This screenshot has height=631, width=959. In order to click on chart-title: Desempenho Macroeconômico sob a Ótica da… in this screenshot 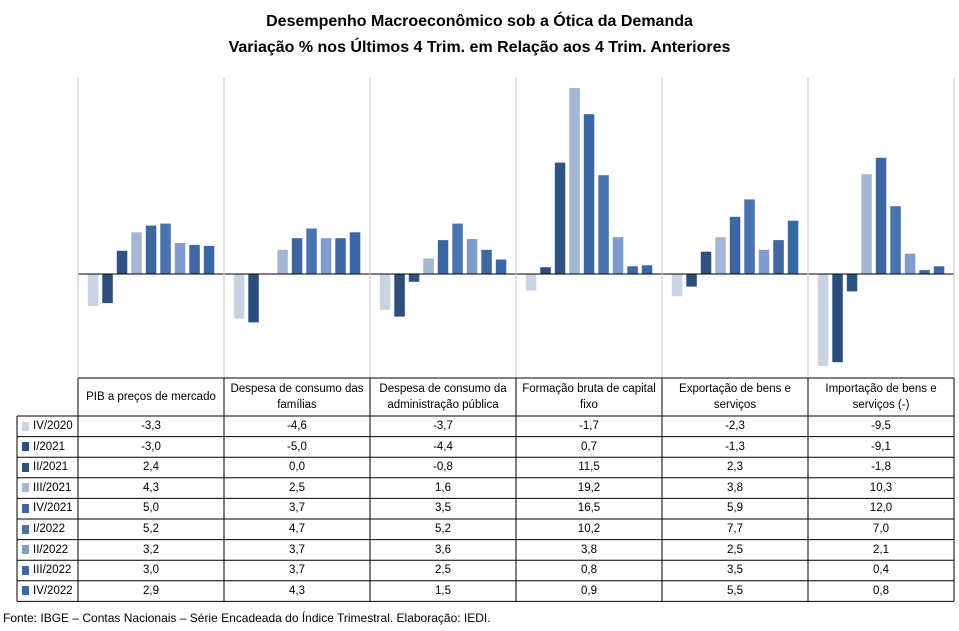, I will do `click(479, 21)`.